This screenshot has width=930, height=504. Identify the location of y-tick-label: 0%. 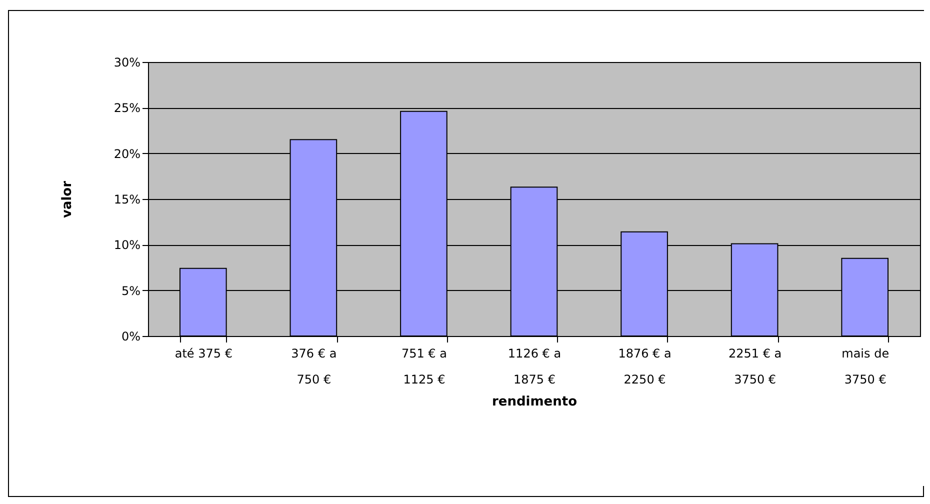
(130, 337).